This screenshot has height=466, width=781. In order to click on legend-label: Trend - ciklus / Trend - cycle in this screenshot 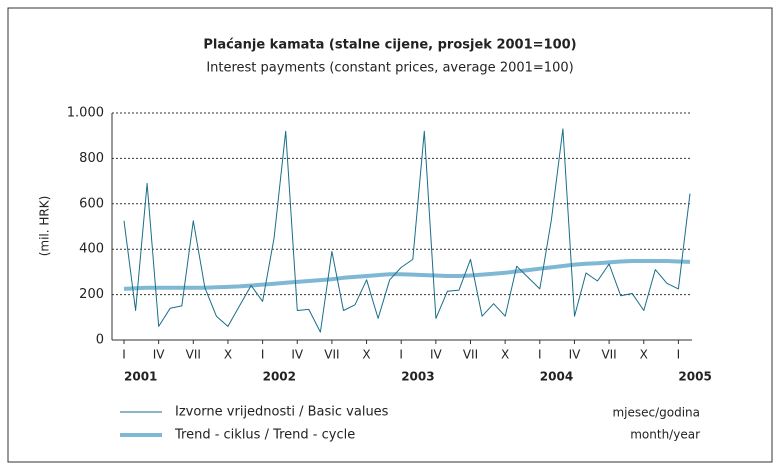, I will do `click(264, 435)`.